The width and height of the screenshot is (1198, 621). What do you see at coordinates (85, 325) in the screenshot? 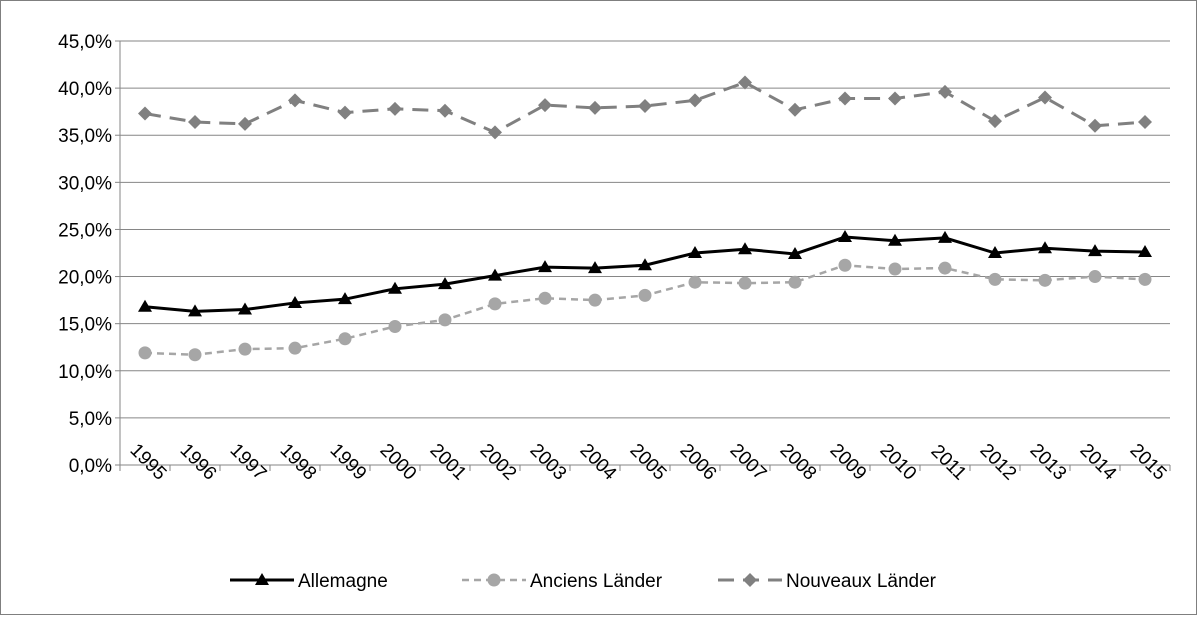
I see `y-tick-label: 15,0%` at bounding box center [85, 325].